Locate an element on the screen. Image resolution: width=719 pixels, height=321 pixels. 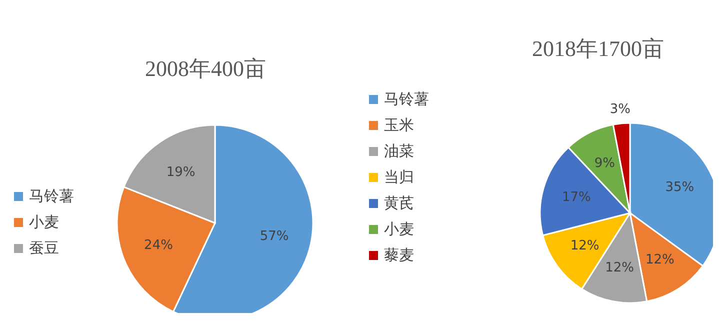
legend-label: 藜麦 is located at coordinates (399, 255).